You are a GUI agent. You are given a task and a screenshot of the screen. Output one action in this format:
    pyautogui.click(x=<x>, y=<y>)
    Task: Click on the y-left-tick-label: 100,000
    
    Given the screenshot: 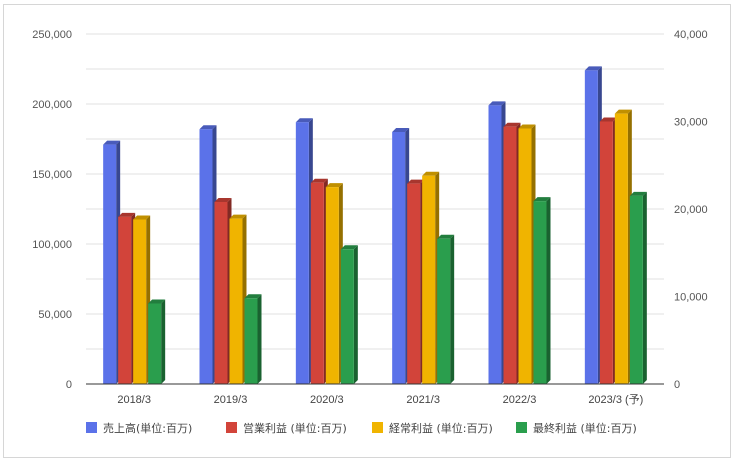 What is the action you would take?
    pyautogui.click(x=52, y=245)
    